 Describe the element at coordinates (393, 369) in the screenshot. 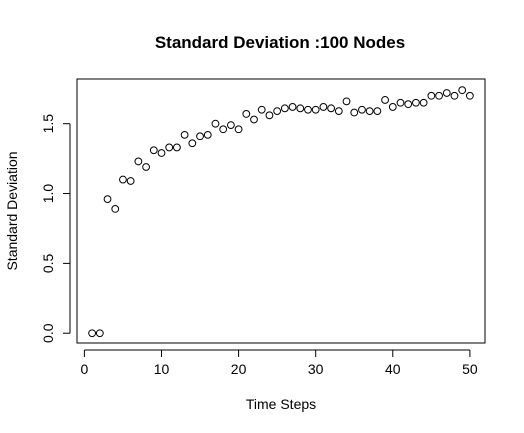

I see `x-tick-label: 40` at that location.